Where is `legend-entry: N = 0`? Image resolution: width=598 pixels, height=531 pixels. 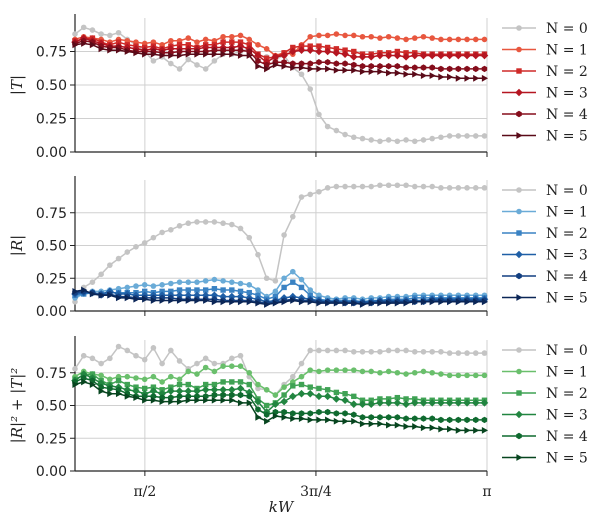 legend-entry: N = 0 is located at coordinates (545, 351).